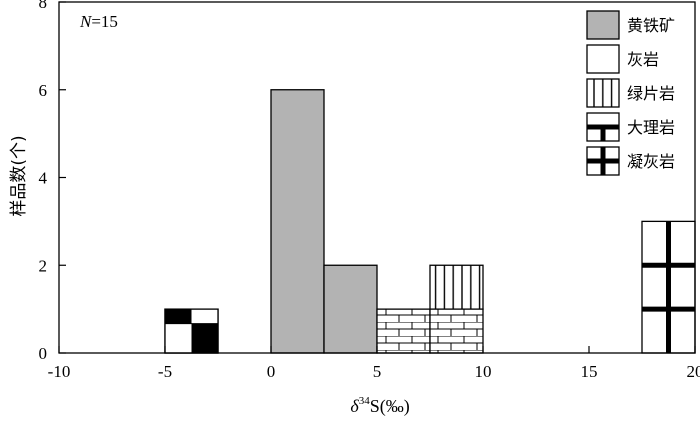  Describe the element at coordinates (589, 371) in the screenshot. I see `x-tick-label: 15` at that location.